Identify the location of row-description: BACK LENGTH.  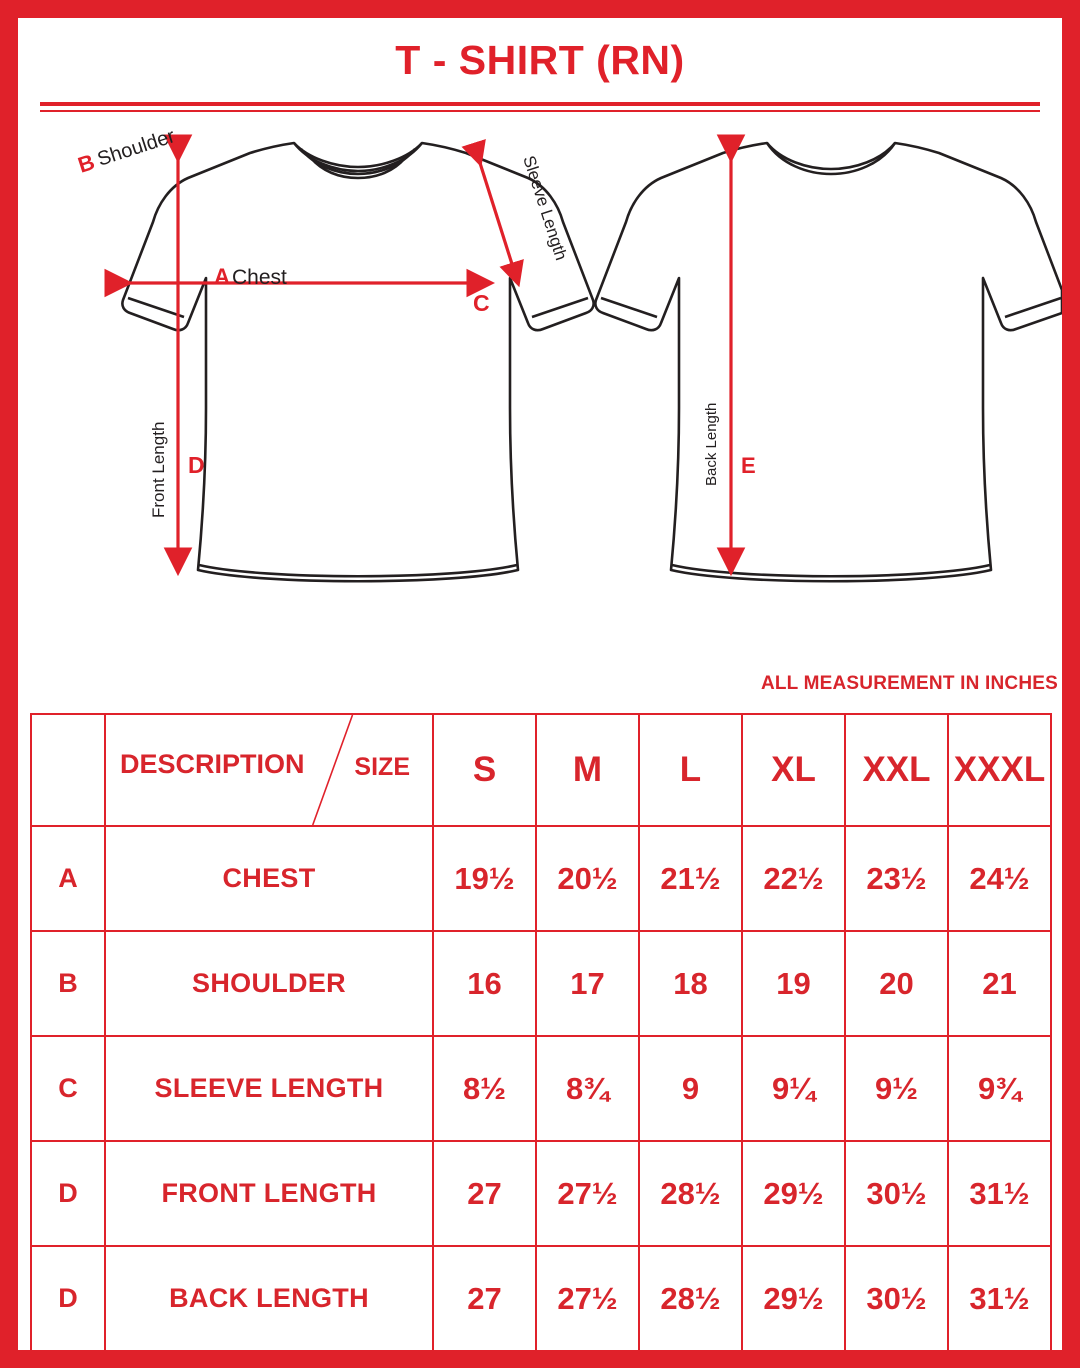
(269, 1300).